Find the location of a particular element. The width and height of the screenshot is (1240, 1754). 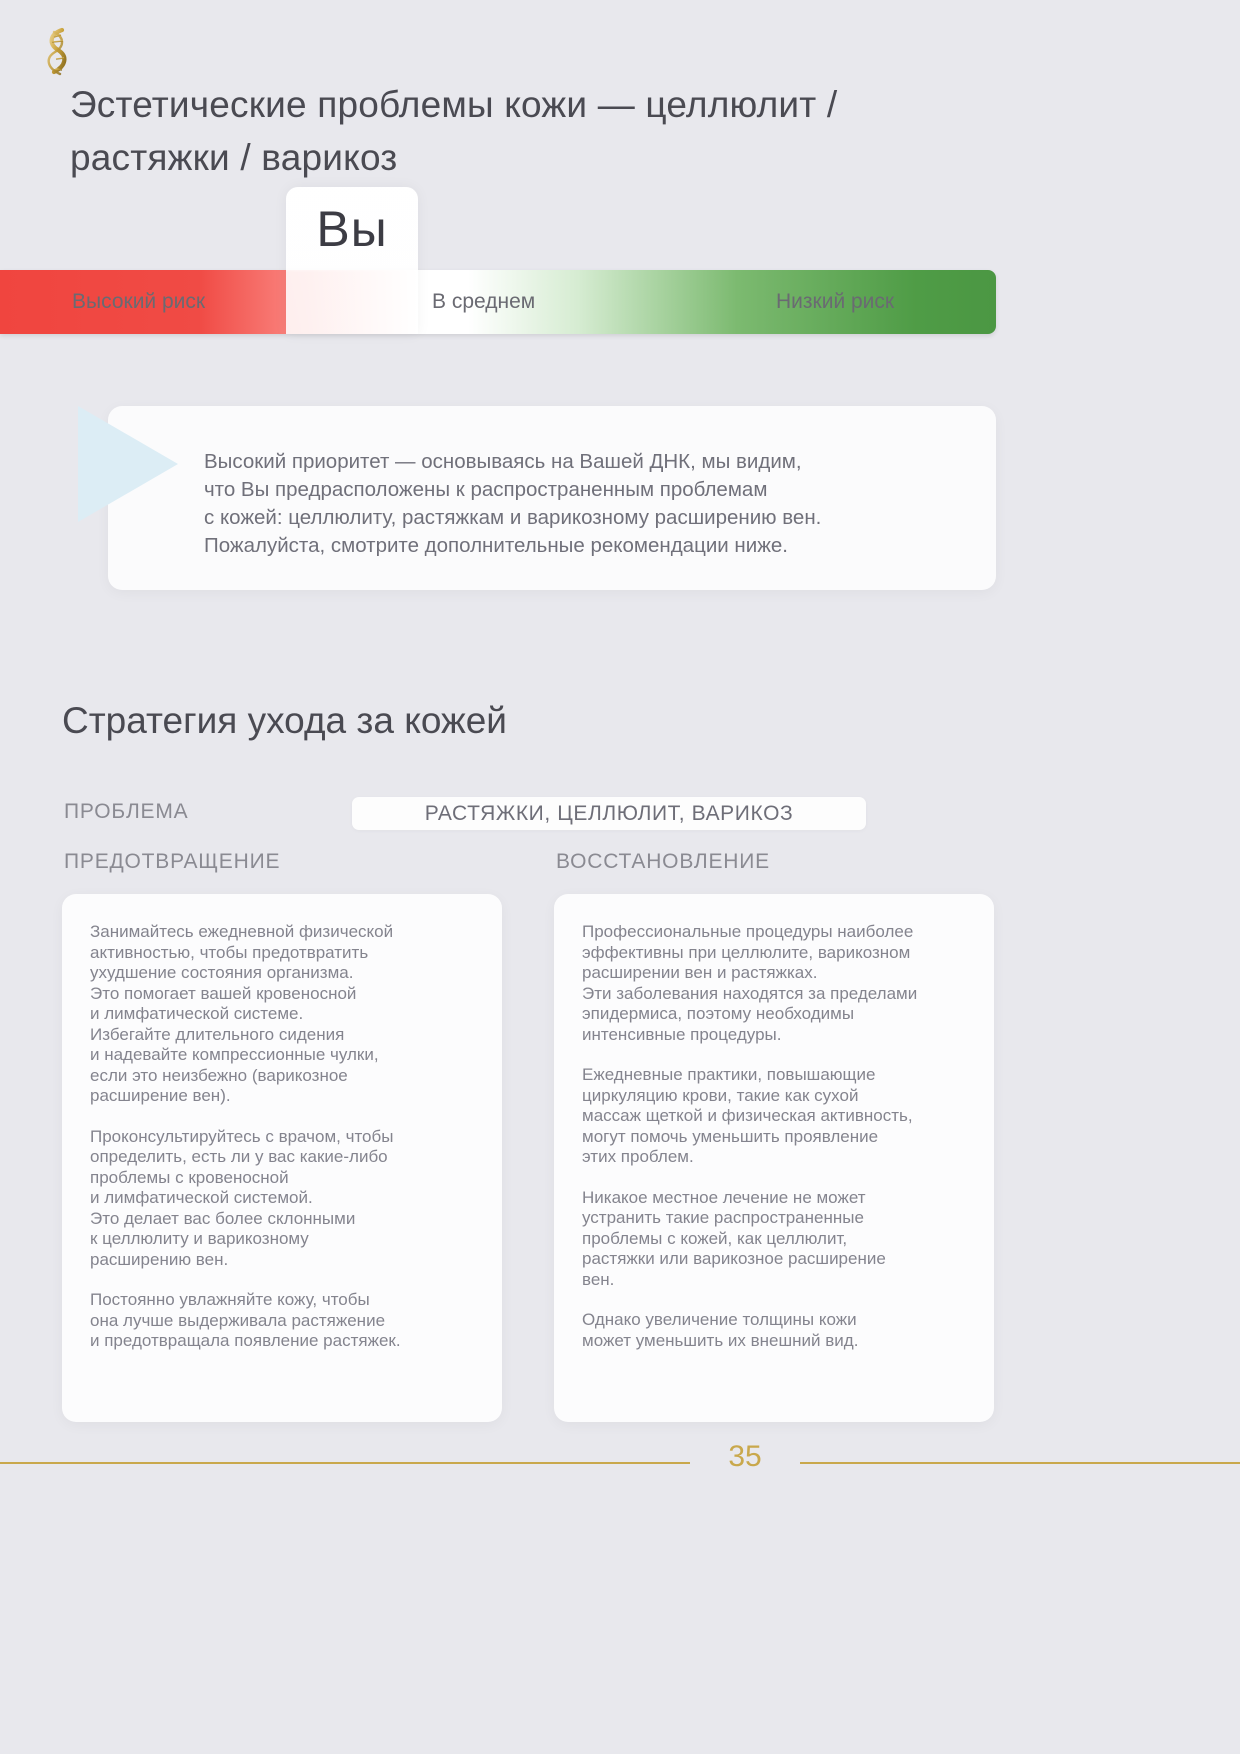

risk-label-medium: В среднем is located at coordinates (484, 301).